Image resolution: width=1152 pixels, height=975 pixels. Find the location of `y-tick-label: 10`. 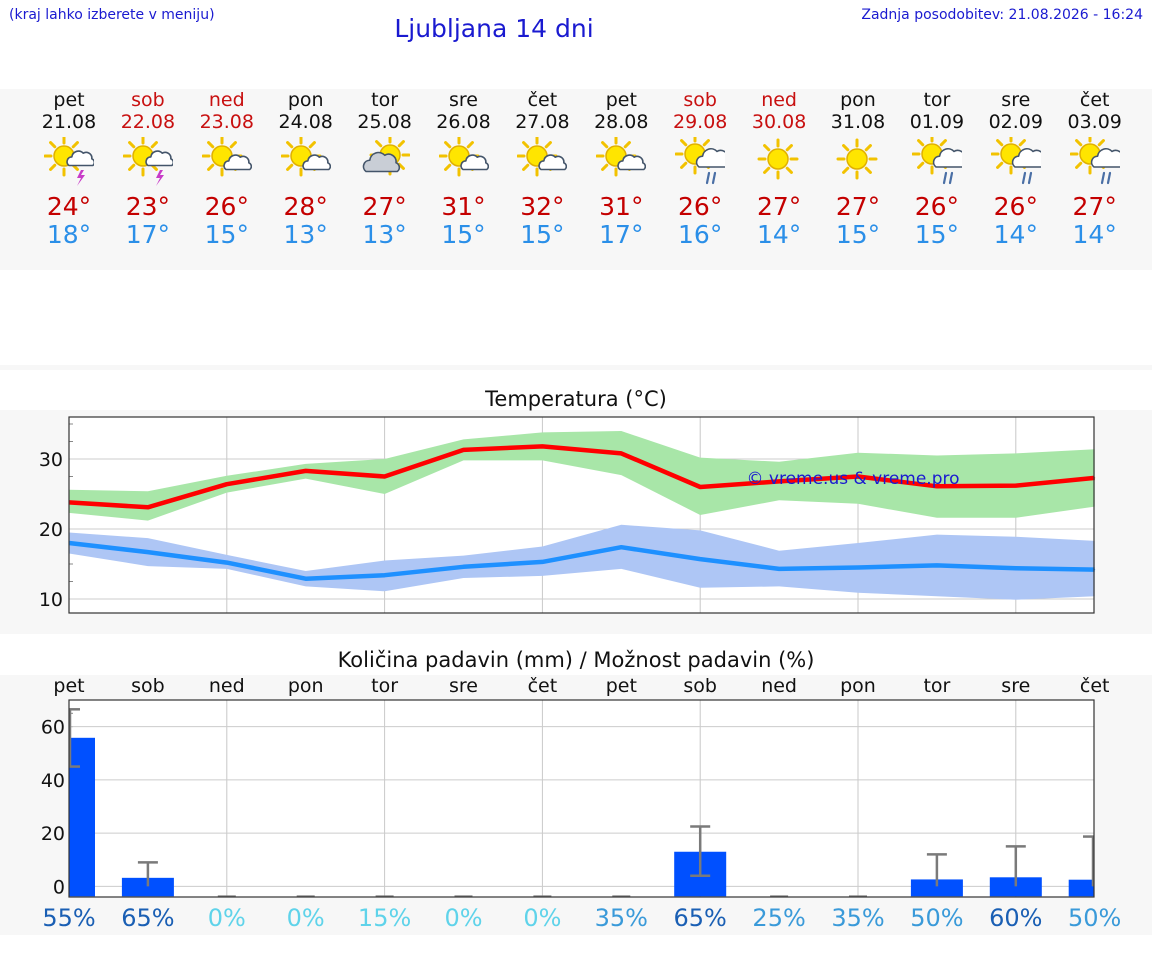

y-tick-label: 10 is located at coordinates (51, 600).